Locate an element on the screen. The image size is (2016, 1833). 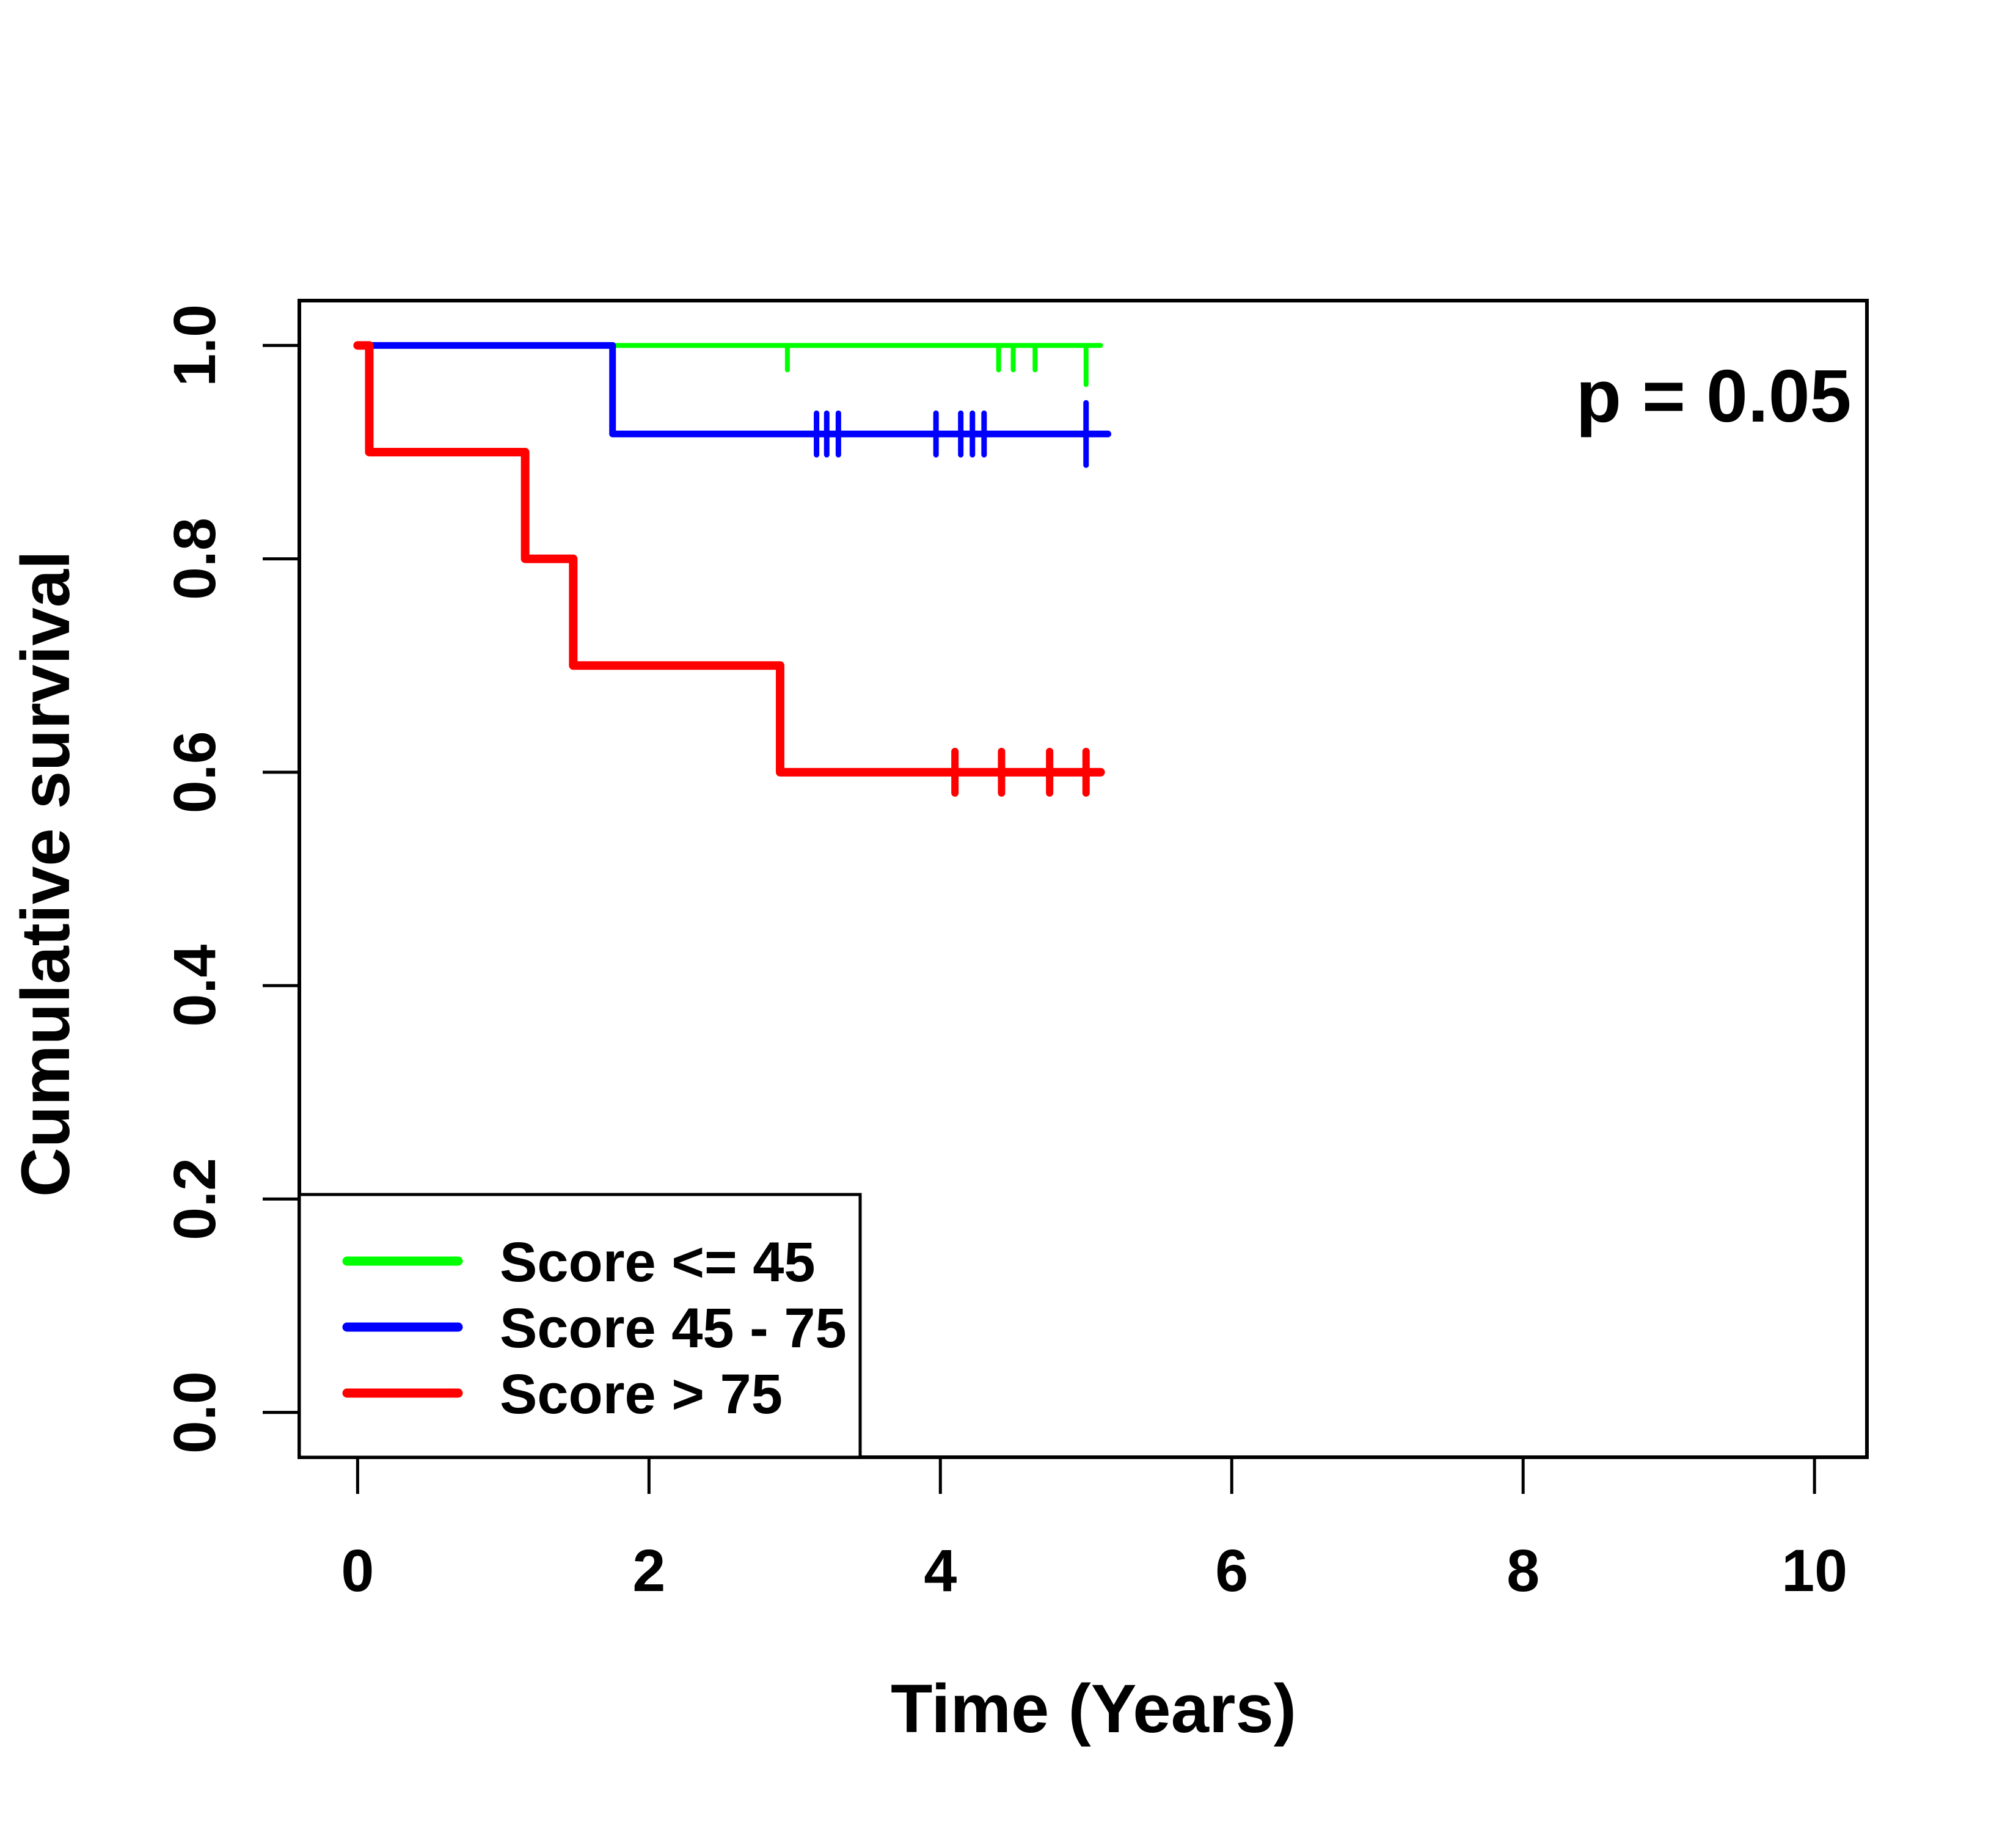
x-axis-title: Time (Years) is located at coordinates (1093, 1708).